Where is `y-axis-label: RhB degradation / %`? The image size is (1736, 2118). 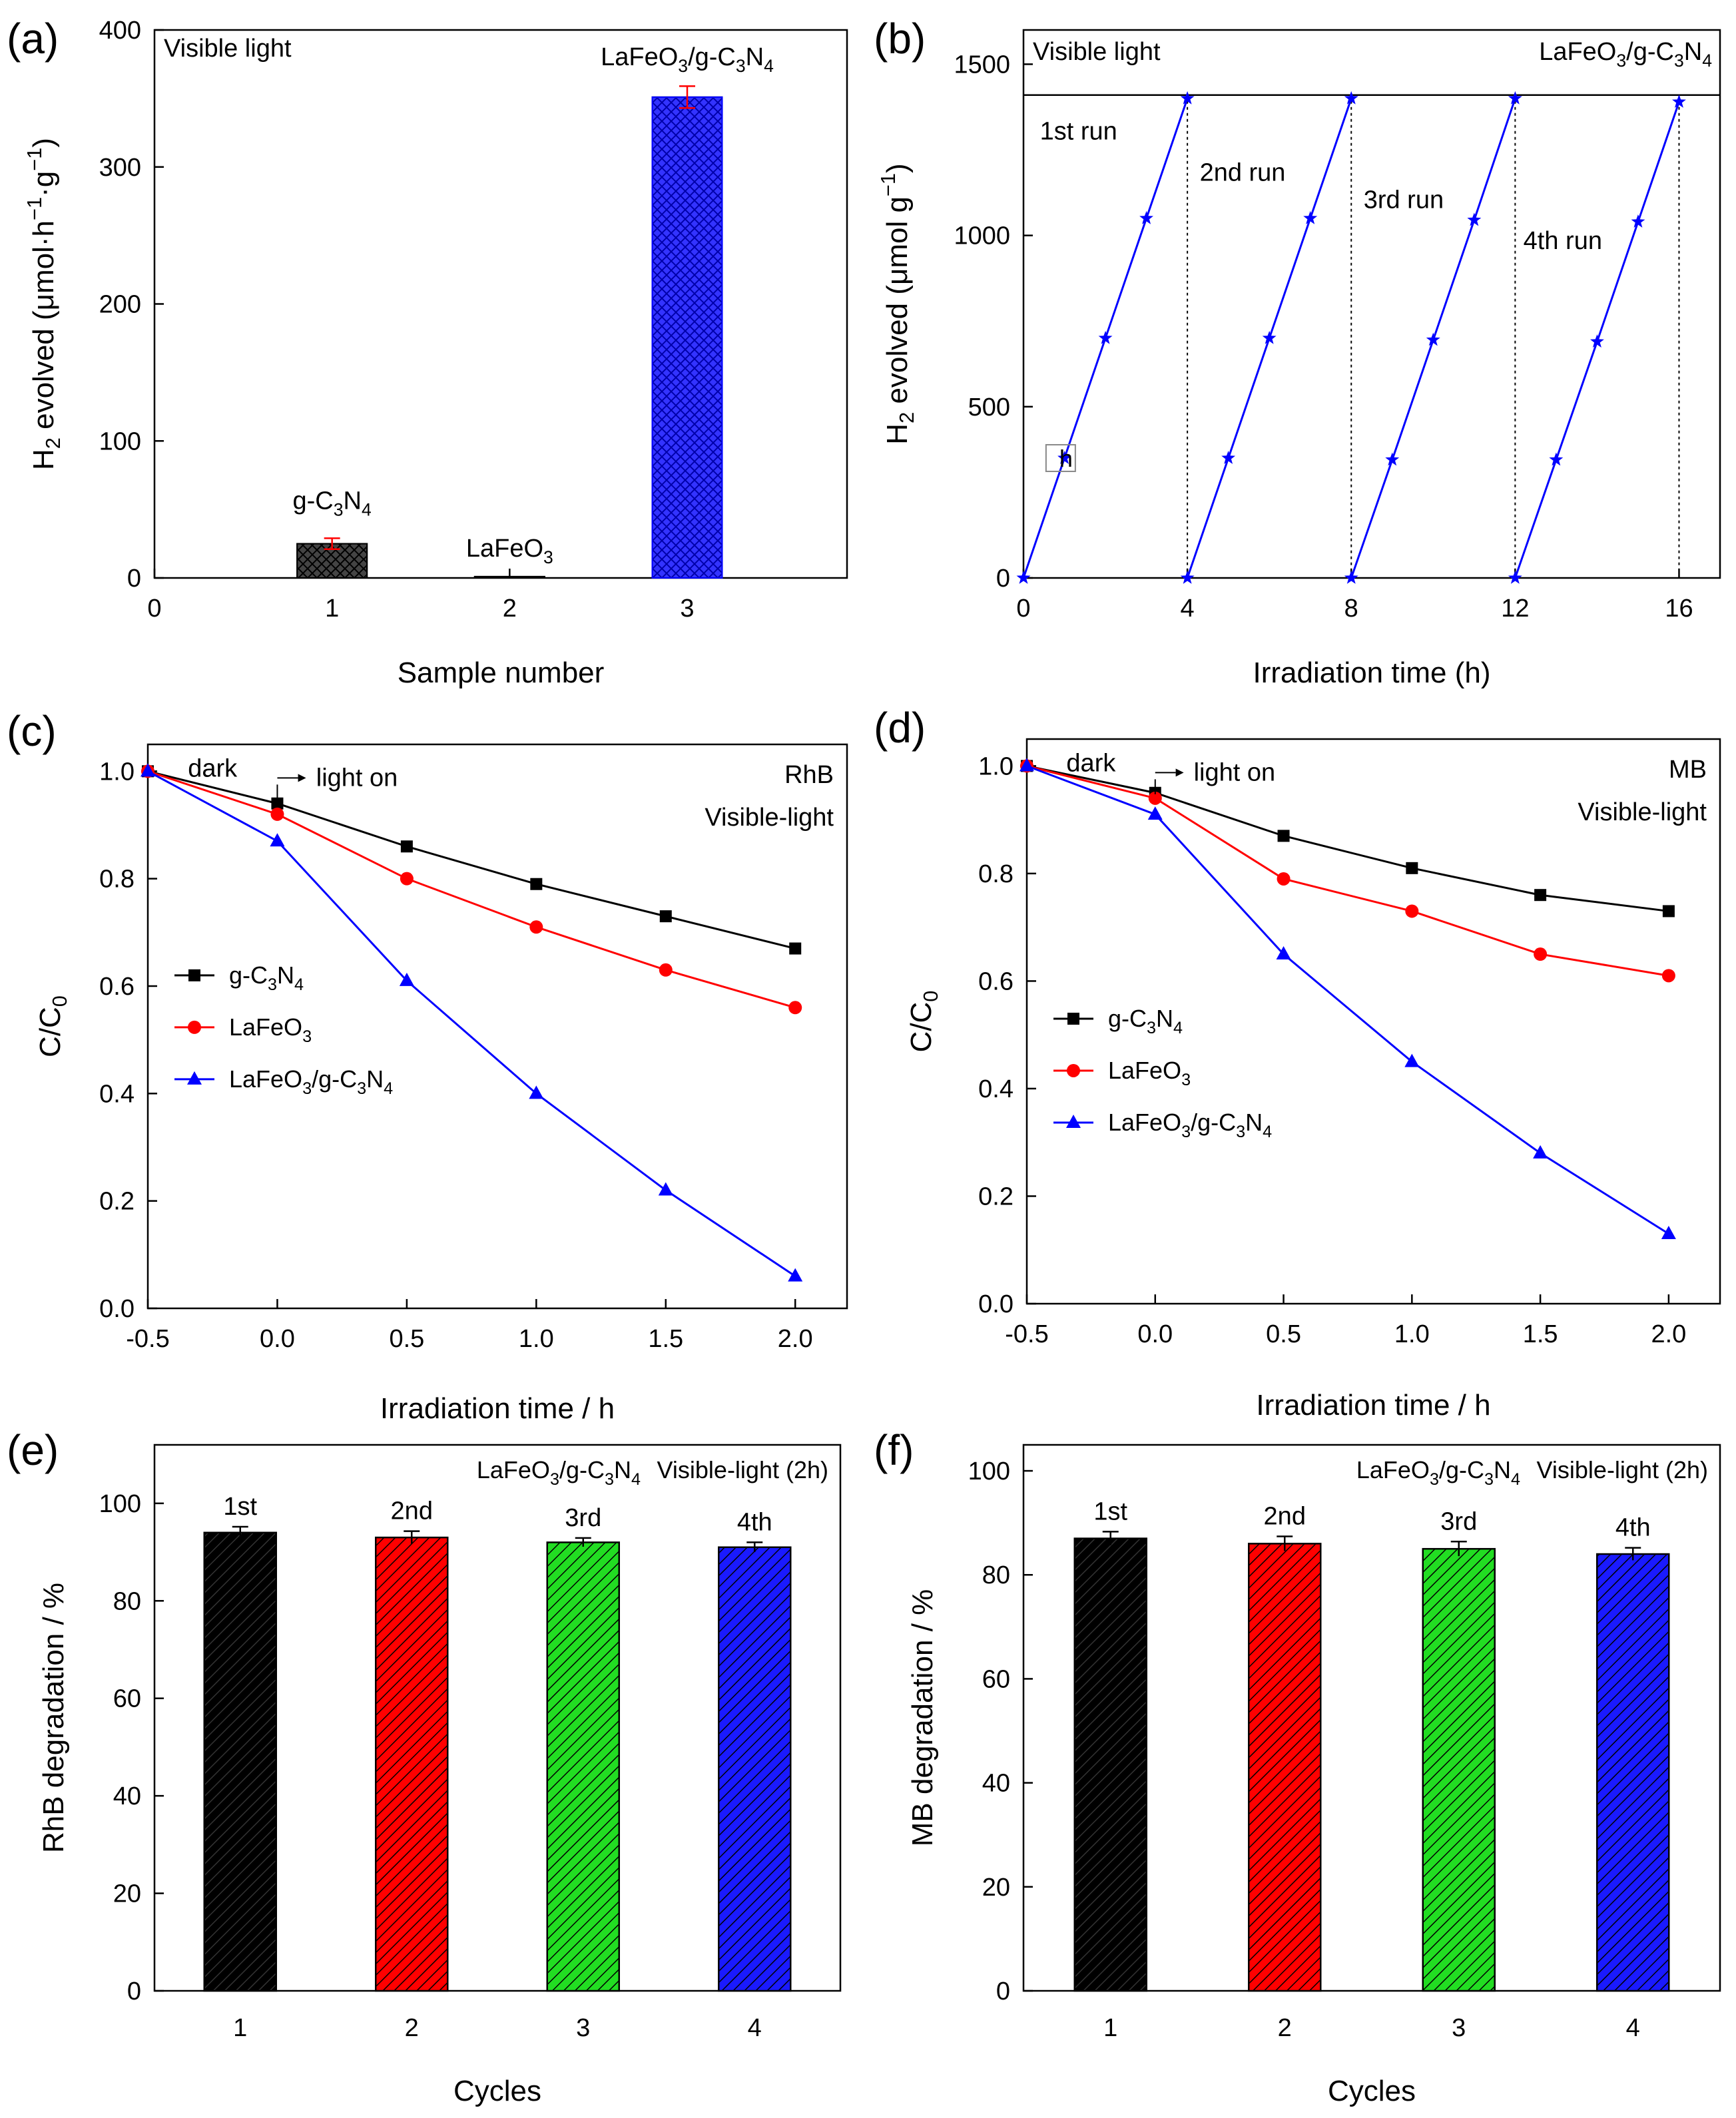 y-axis-label: RhB degradation / % is located at coordinates (53, 1718).